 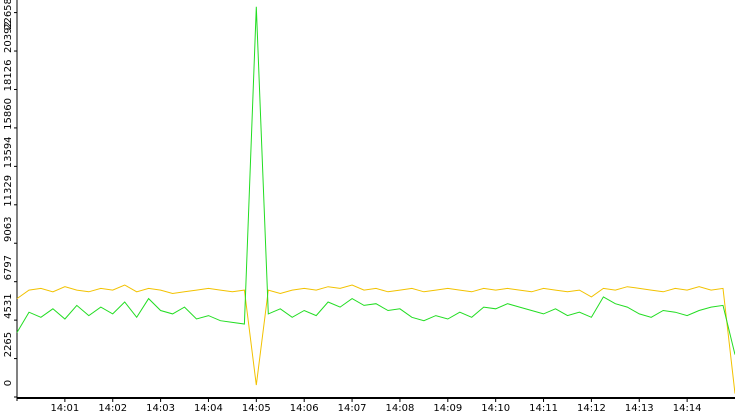 What do you see at coordinates (256, 408) in the screenshot?
I see `x-tick-label: 14:05` at bounding box center [256, 408].